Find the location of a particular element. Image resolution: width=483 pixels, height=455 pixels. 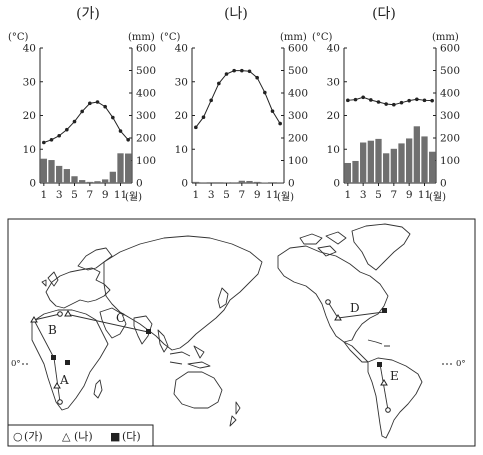

markers-na is located at coordinates (209, 349).